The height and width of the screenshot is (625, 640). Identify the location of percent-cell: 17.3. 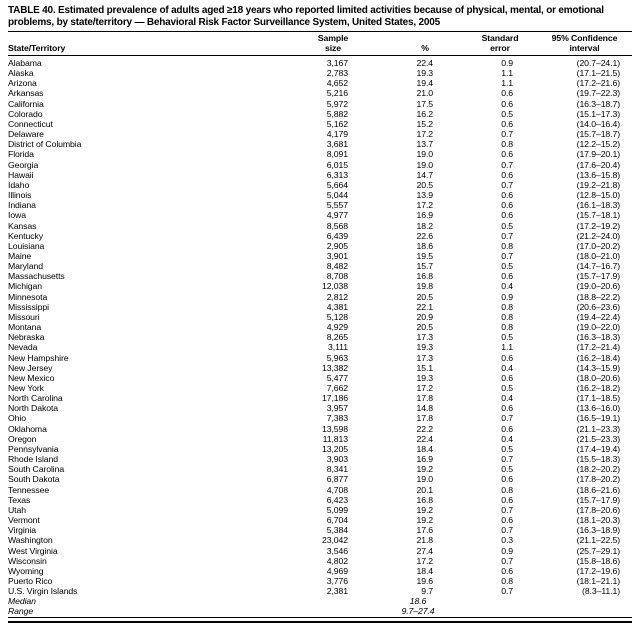
(424, 337).